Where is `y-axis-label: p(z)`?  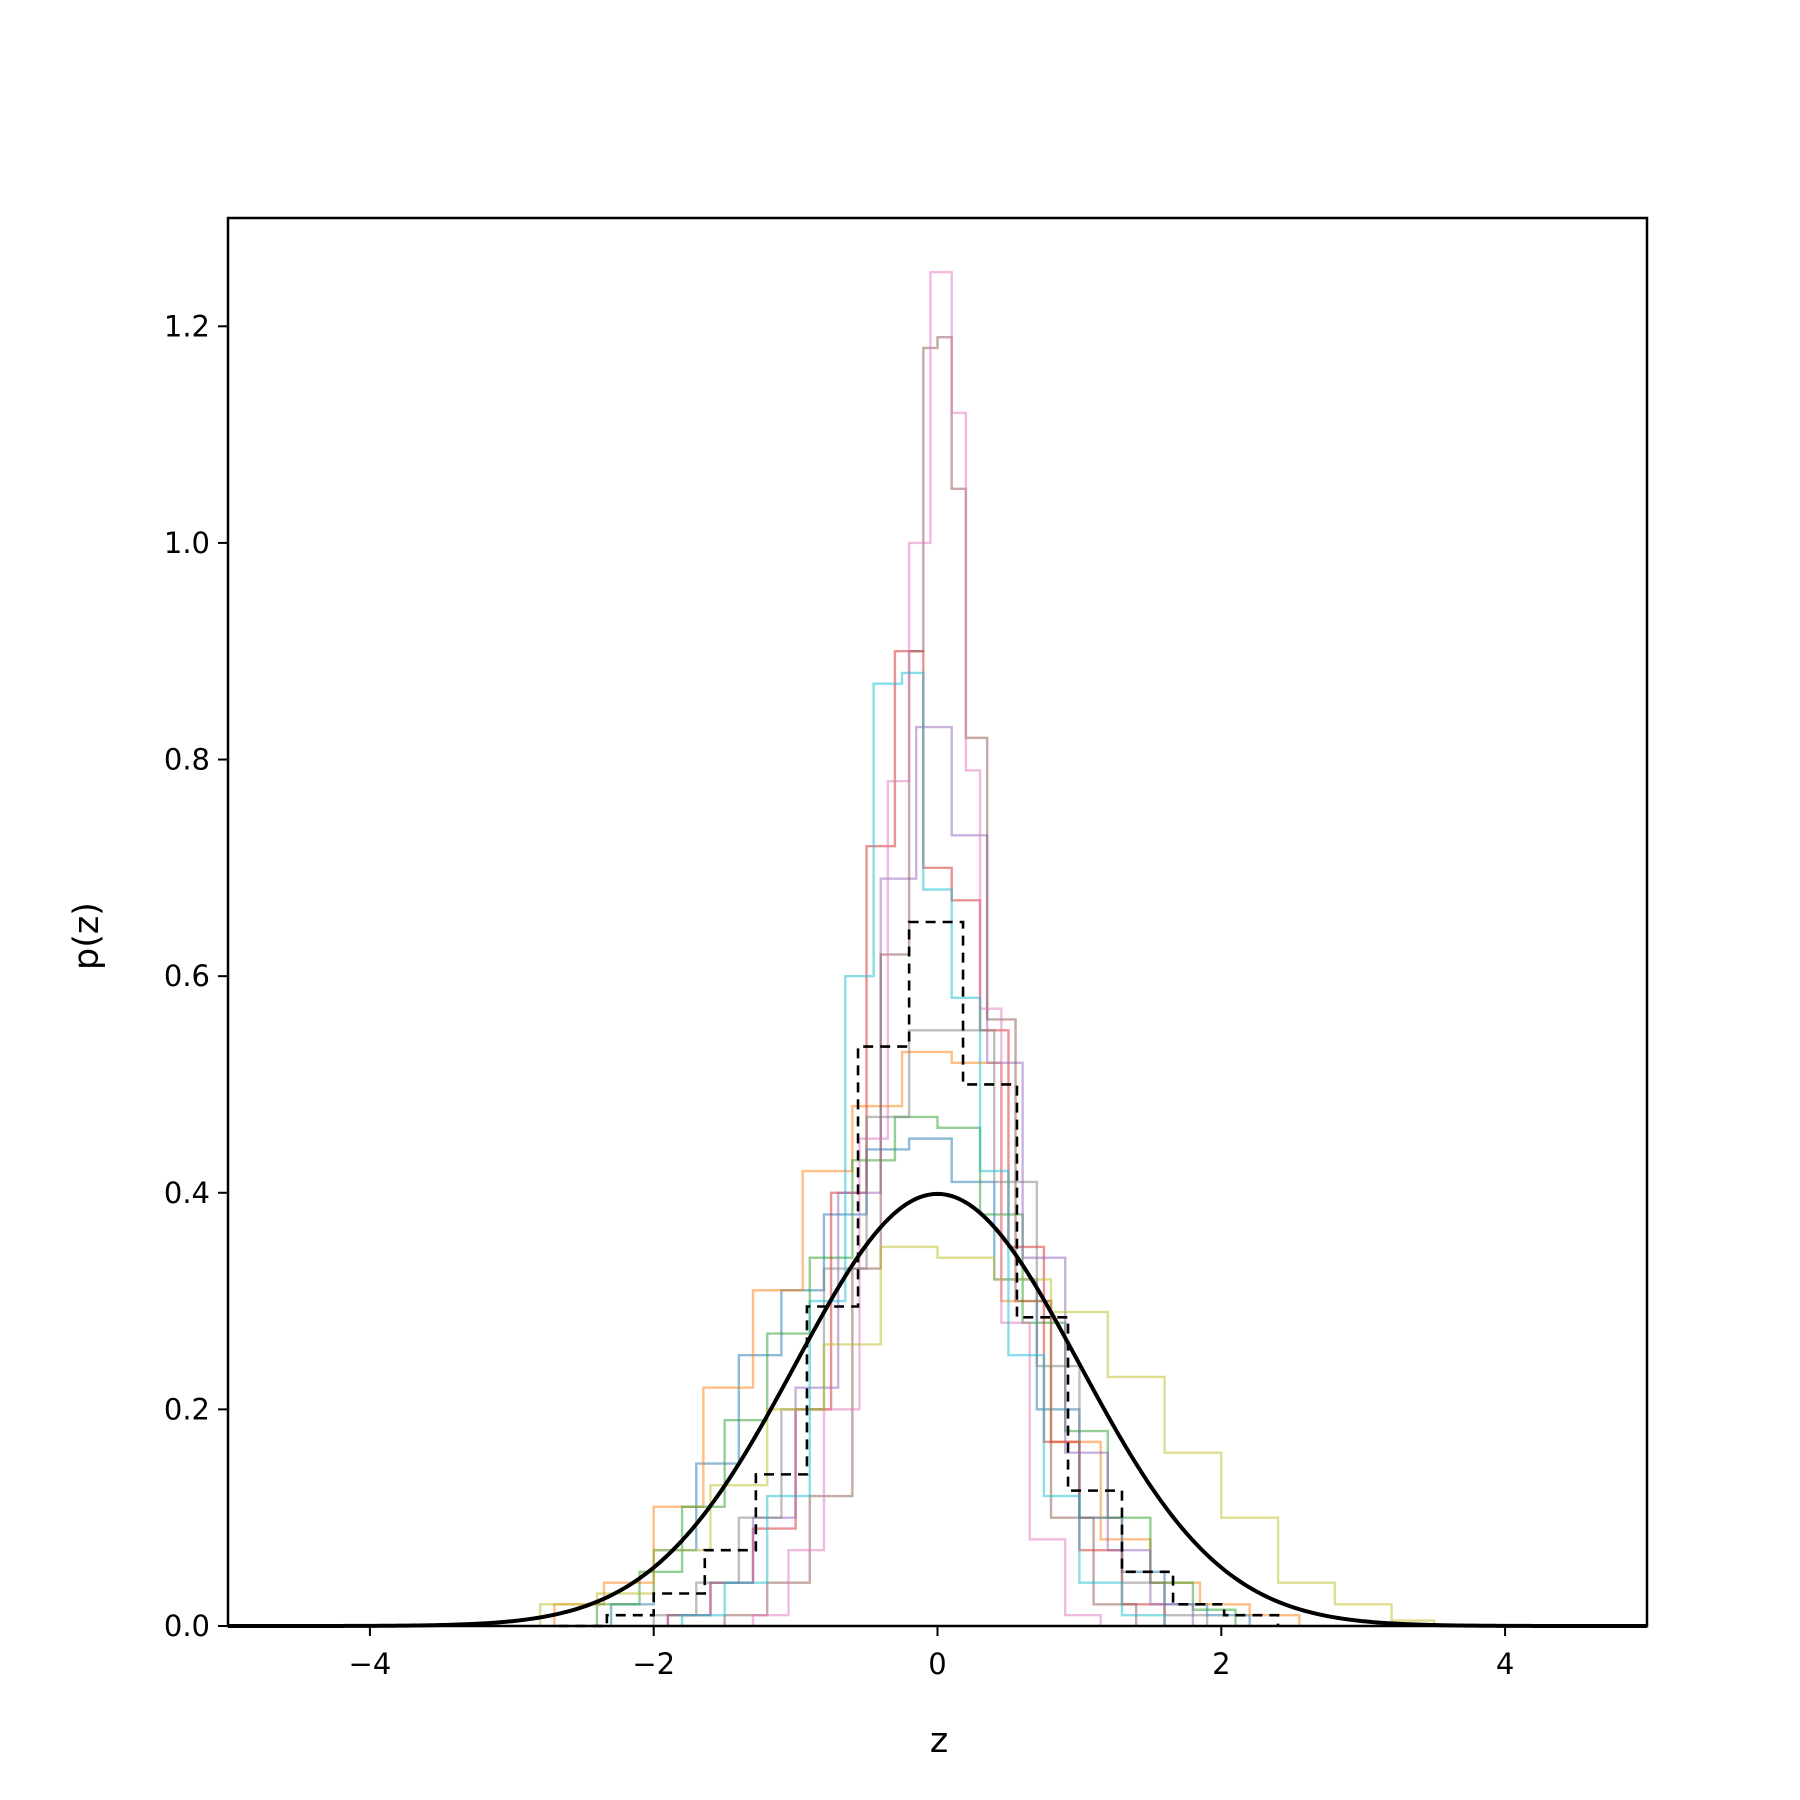 y-axis-label: p(z) is located at coordinates (87, 936).